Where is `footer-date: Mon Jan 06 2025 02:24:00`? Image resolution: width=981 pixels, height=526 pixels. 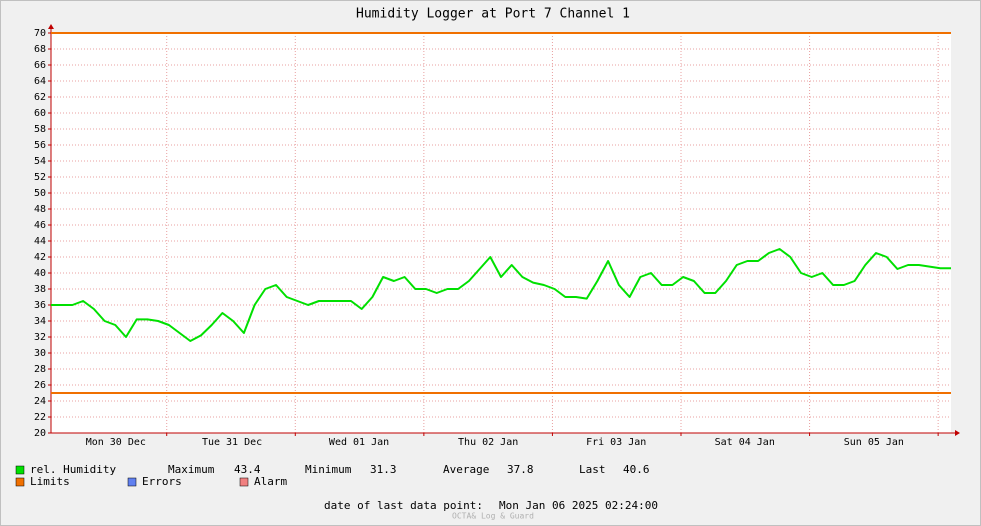 footer-date: Mon Jan 06 2025 02:24:00 is located at coordinates (578, 505).